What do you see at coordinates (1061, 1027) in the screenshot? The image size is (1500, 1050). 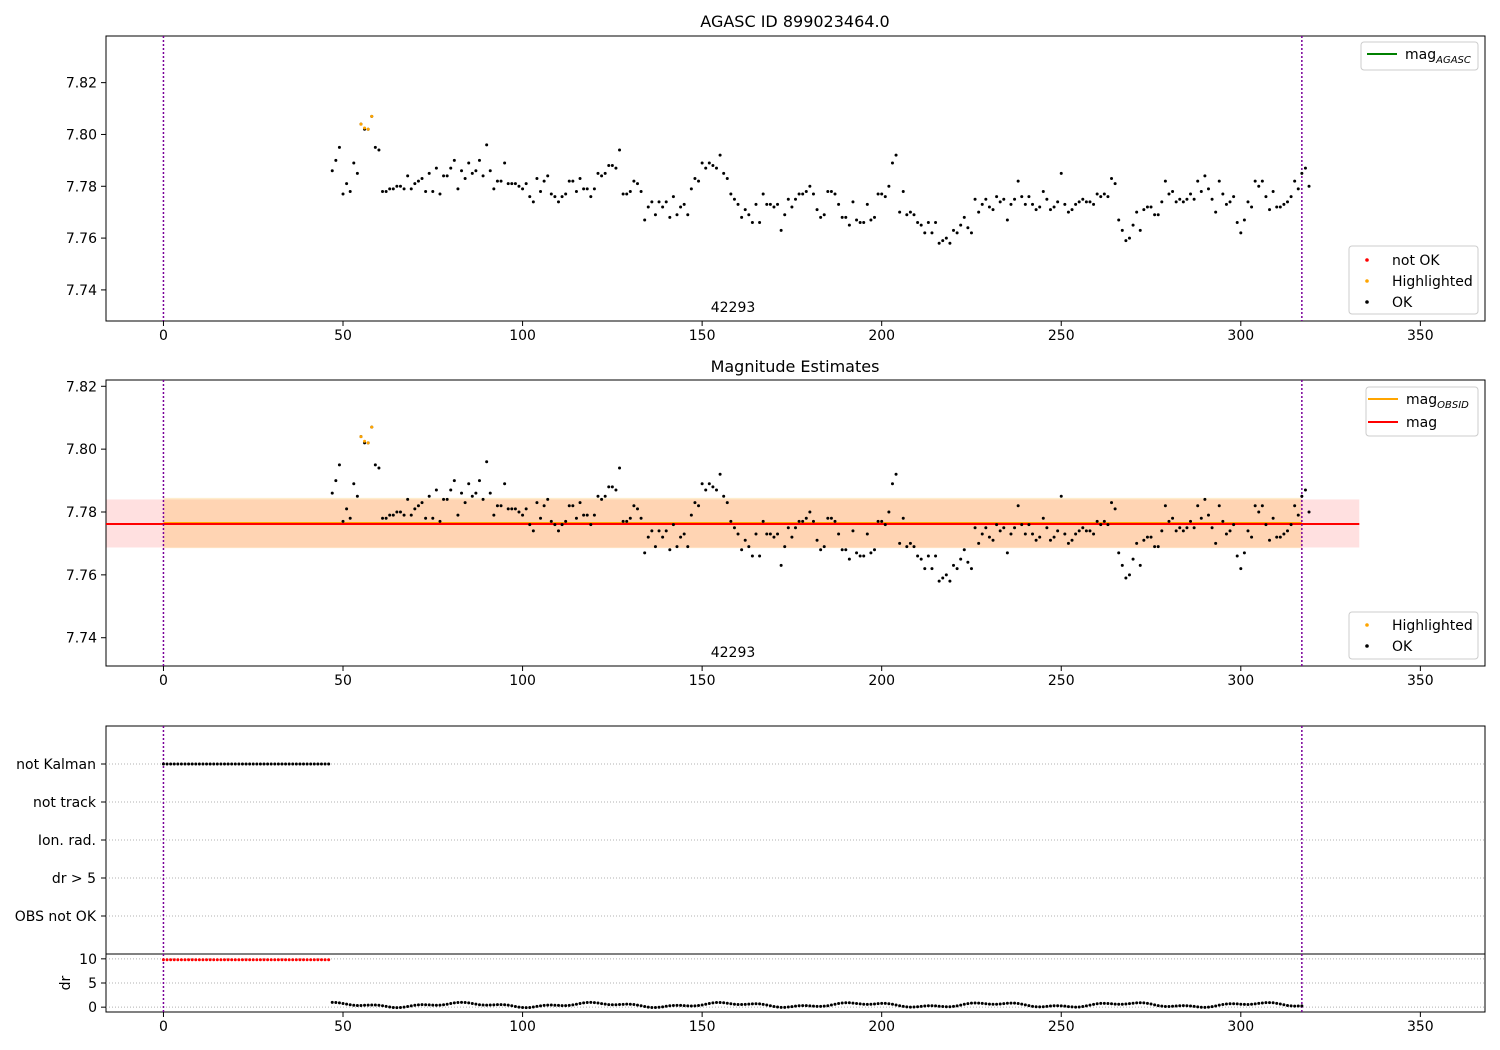 I see `x-tick-label: 250` at bounding box center [1061, 1027].